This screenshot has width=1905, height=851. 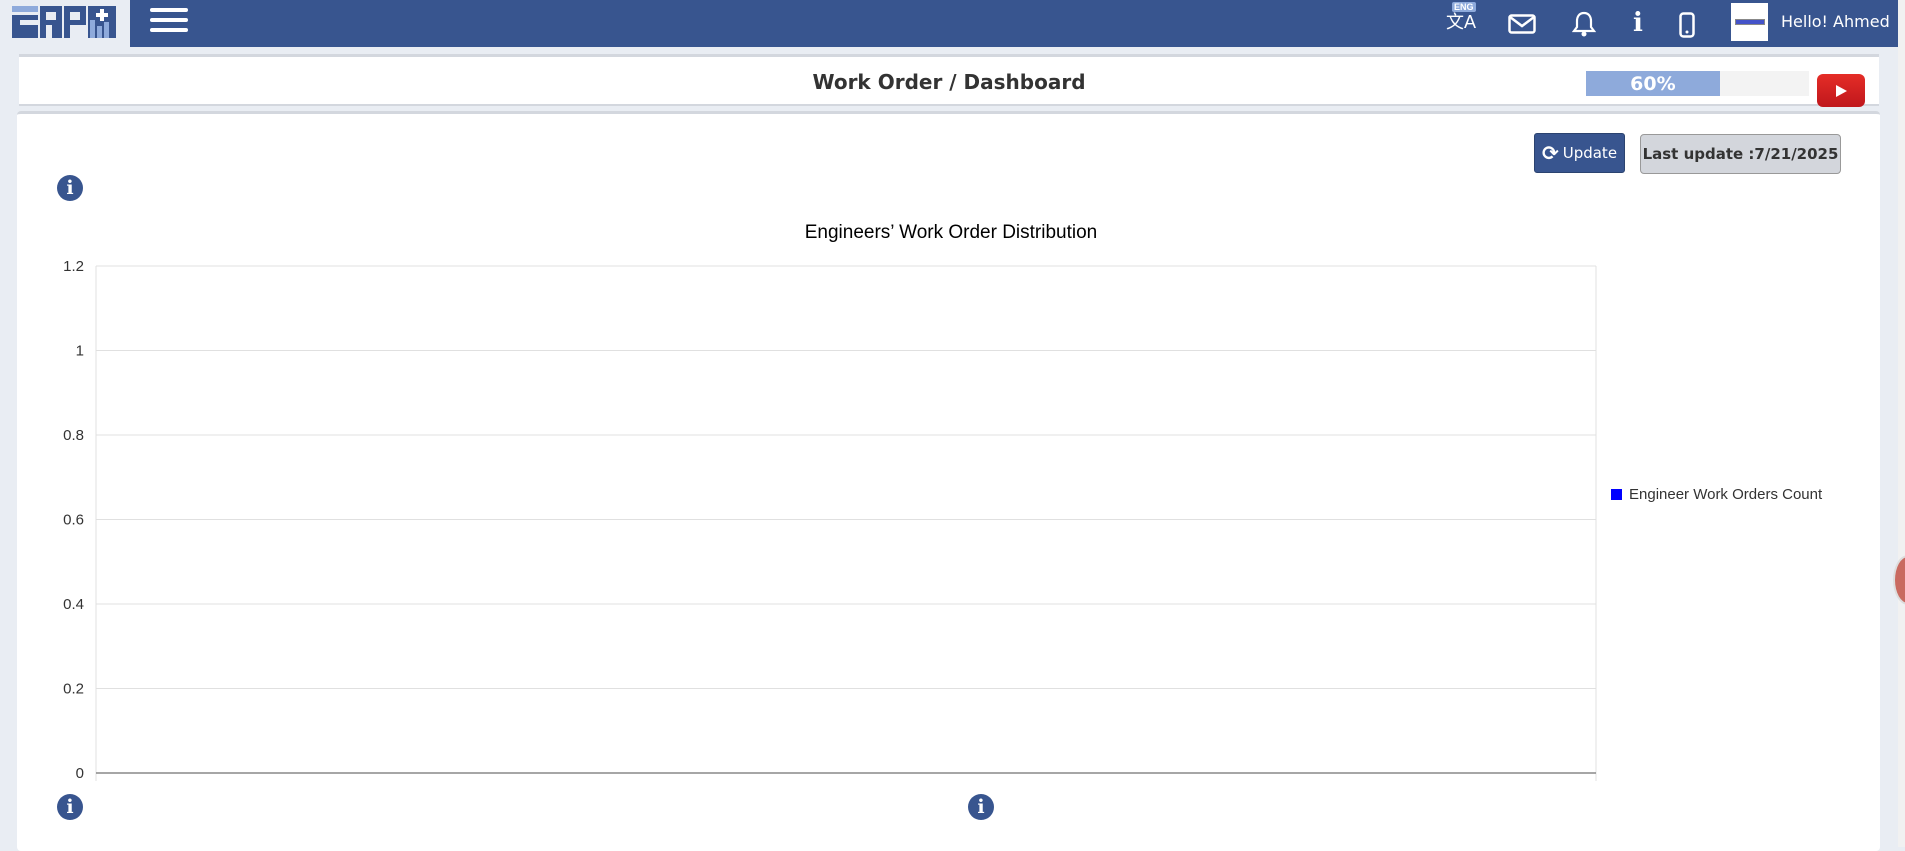 I want to click on refresh-icon: ⟳, so click(x=1550, y=153).